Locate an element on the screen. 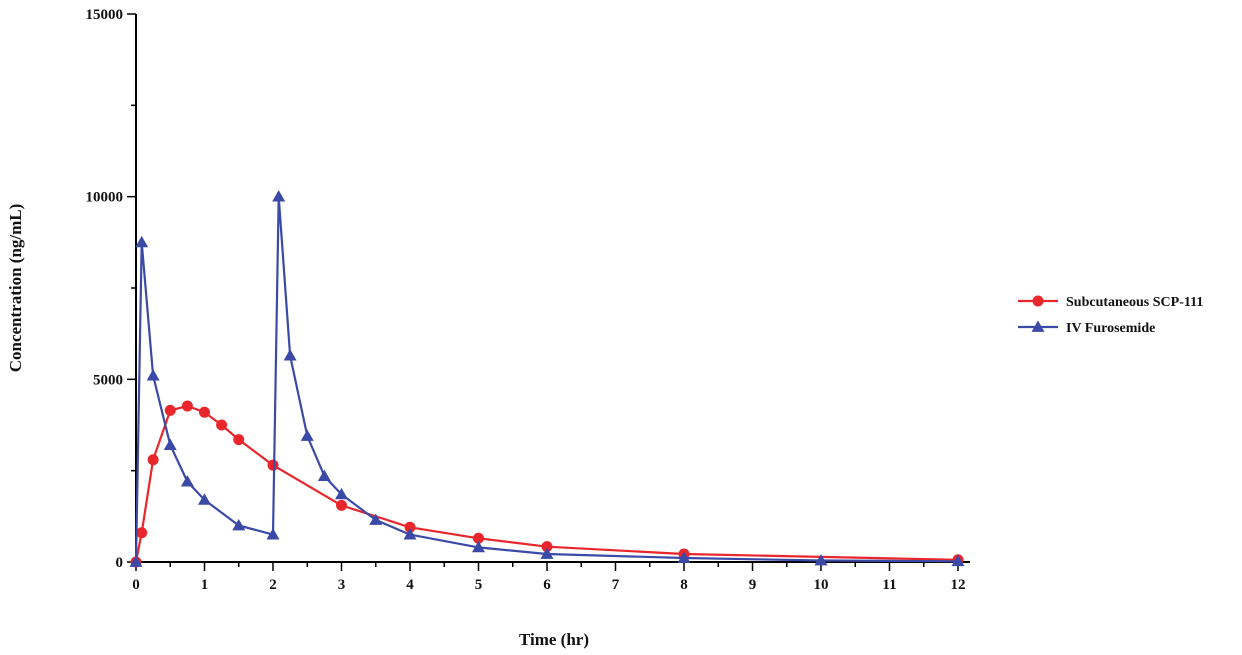 This screenshot has width=1242, height=655. x-tick-label: 4 is located at coordinates (410, 585).